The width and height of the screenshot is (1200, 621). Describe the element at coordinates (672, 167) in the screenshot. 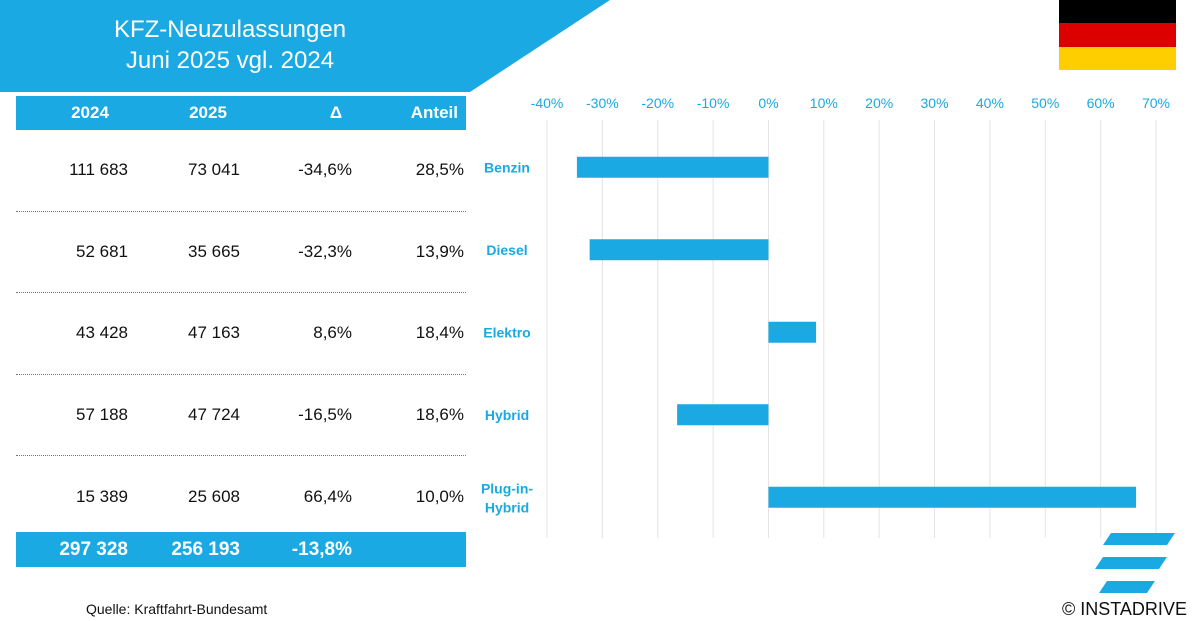

I see `bar-benzin` at that location.